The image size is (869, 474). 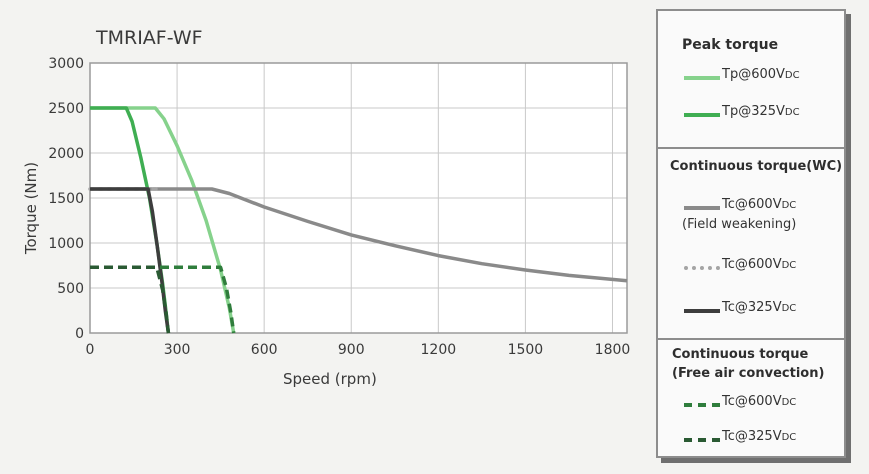 What do you see at coordinates (613, 350) in the screenshot?
I see `x-tick-label: 1800` at bounding box center [613, 350].